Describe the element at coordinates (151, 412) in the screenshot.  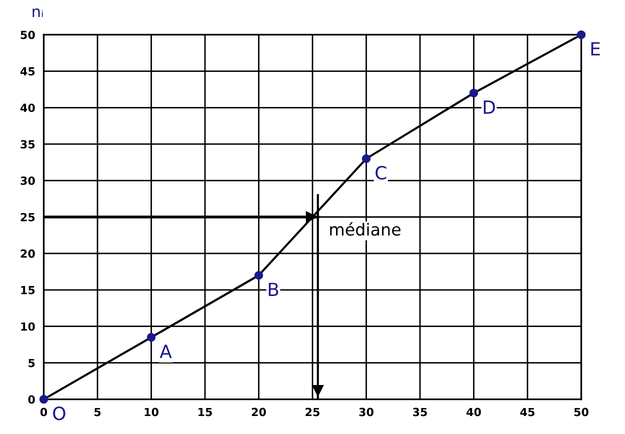
I see `x-tick-label: 10` at that location.